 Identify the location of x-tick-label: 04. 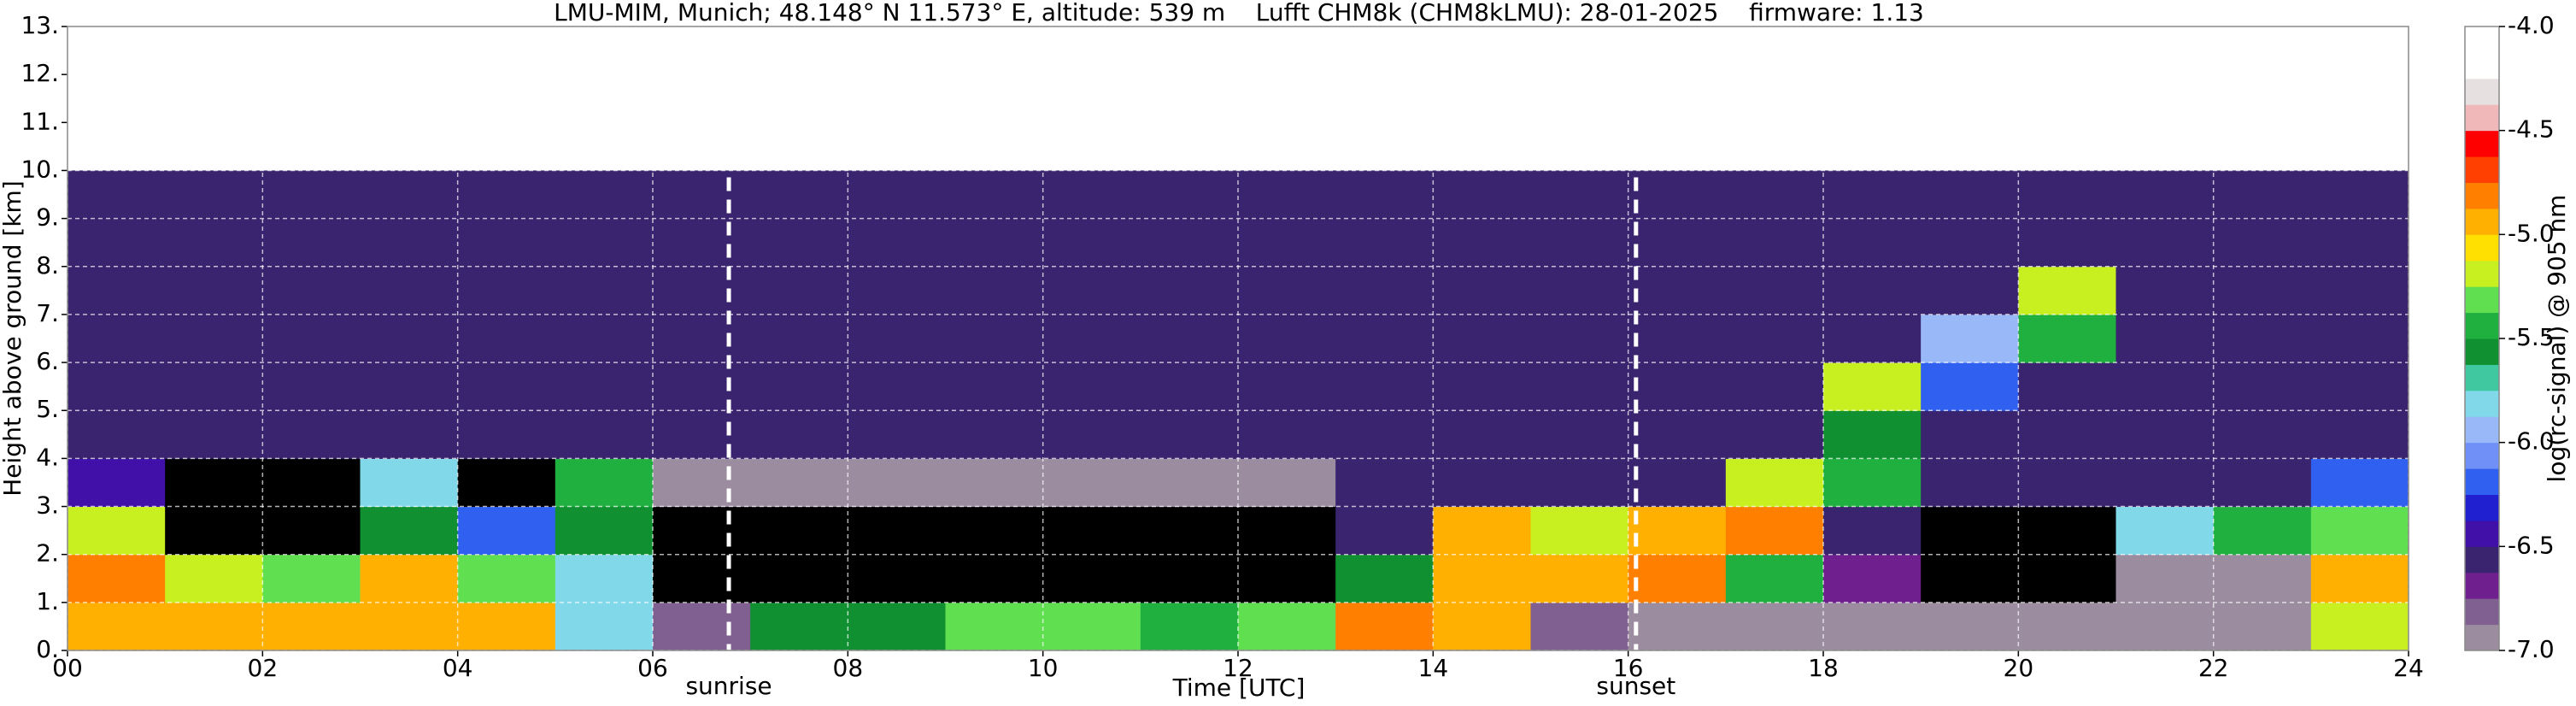
(458, 668).